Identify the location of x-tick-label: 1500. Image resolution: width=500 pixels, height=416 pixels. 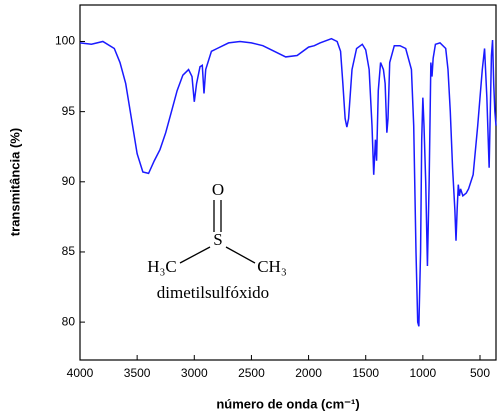
(365, 373).